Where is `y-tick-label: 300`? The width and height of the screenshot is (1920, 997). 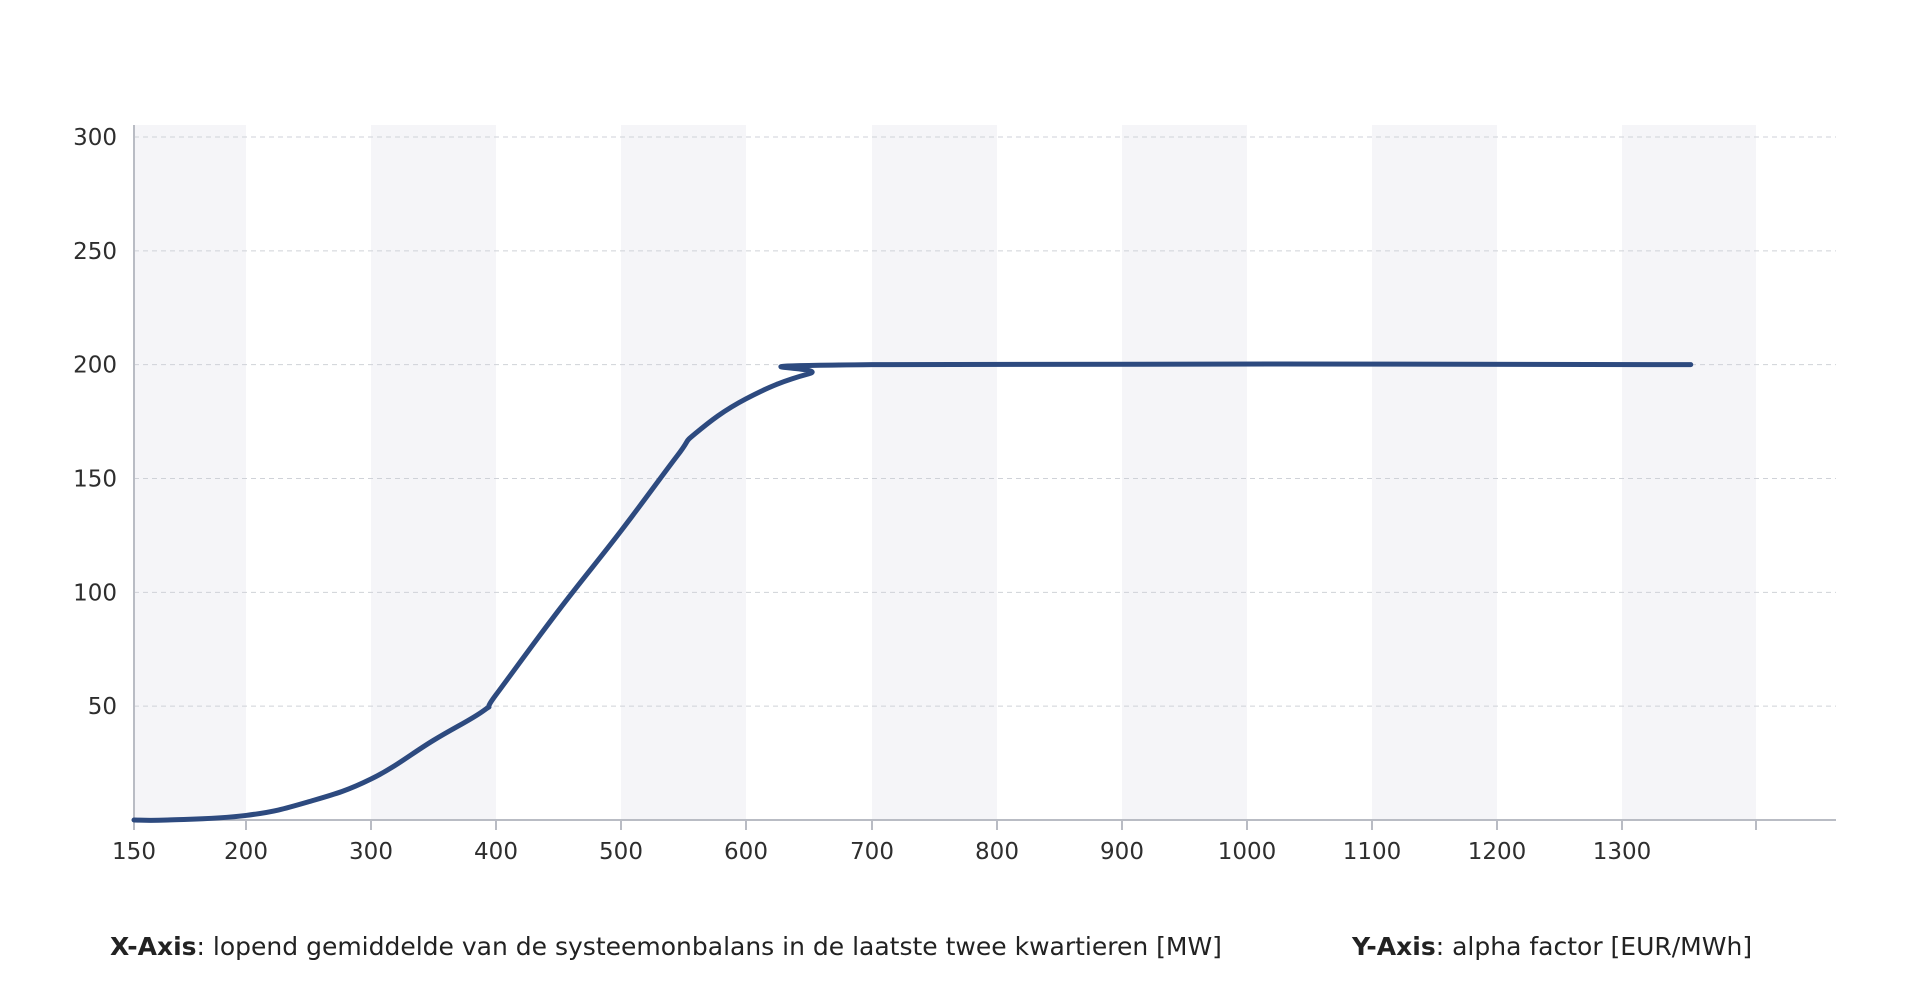 y-tick-label: 300 is located at coordinates (95, 138).